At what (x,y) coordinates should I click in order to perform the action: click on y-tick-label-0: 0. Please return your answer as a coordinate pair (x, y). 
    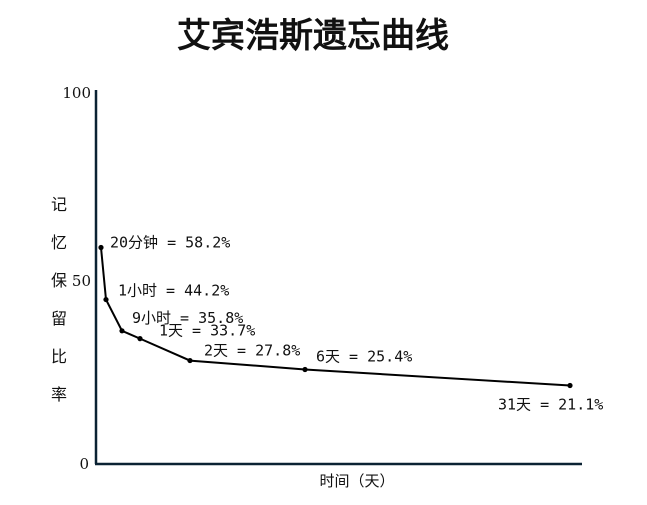
    Looking at the image, I should click on (84, 464).